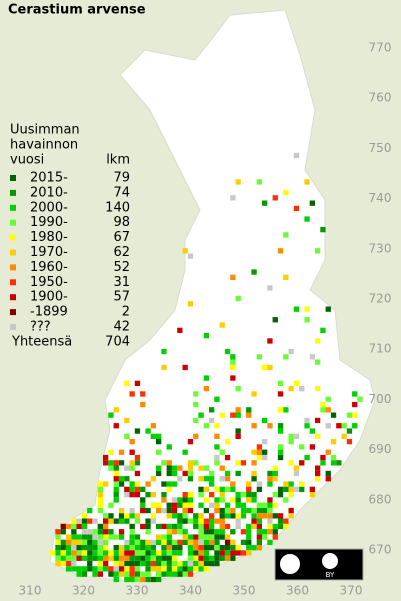  I want to click on x-axis-label: 360, so click(297, 591).